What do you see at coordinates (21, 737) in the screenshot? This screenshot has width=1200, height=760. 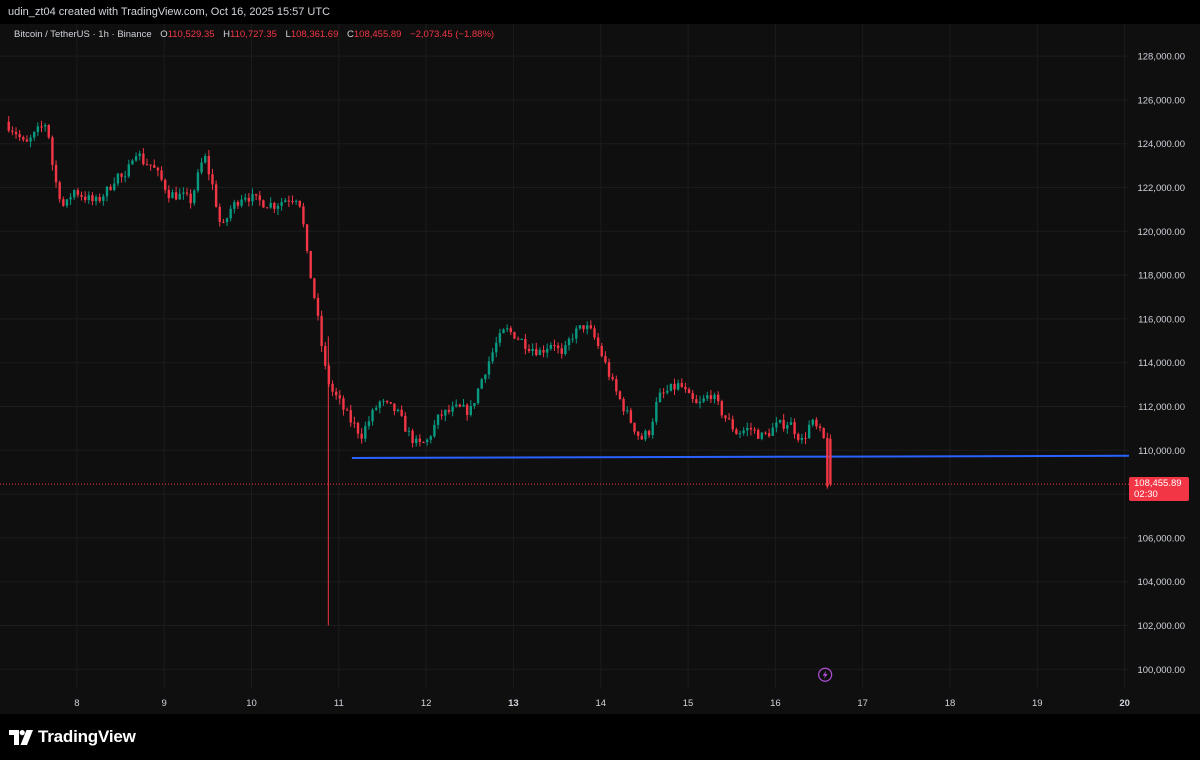 I see `tradingview-logo-icon` at bounding box center [21, 737].